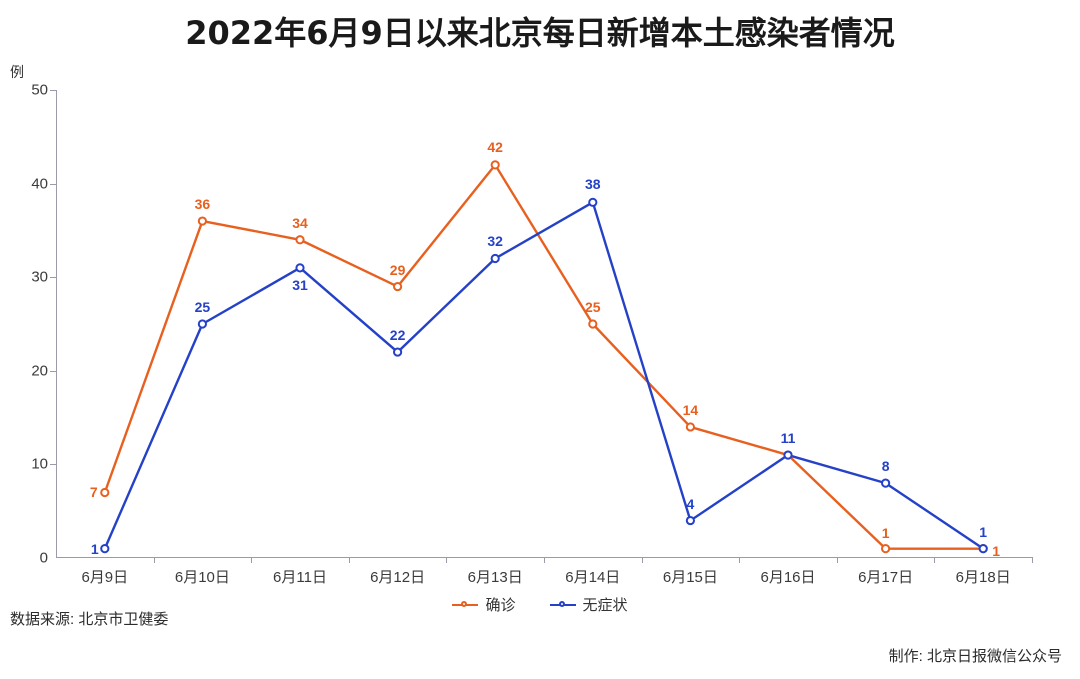  I want to click on x-tick-label: 6月15日, so click(690, 577).